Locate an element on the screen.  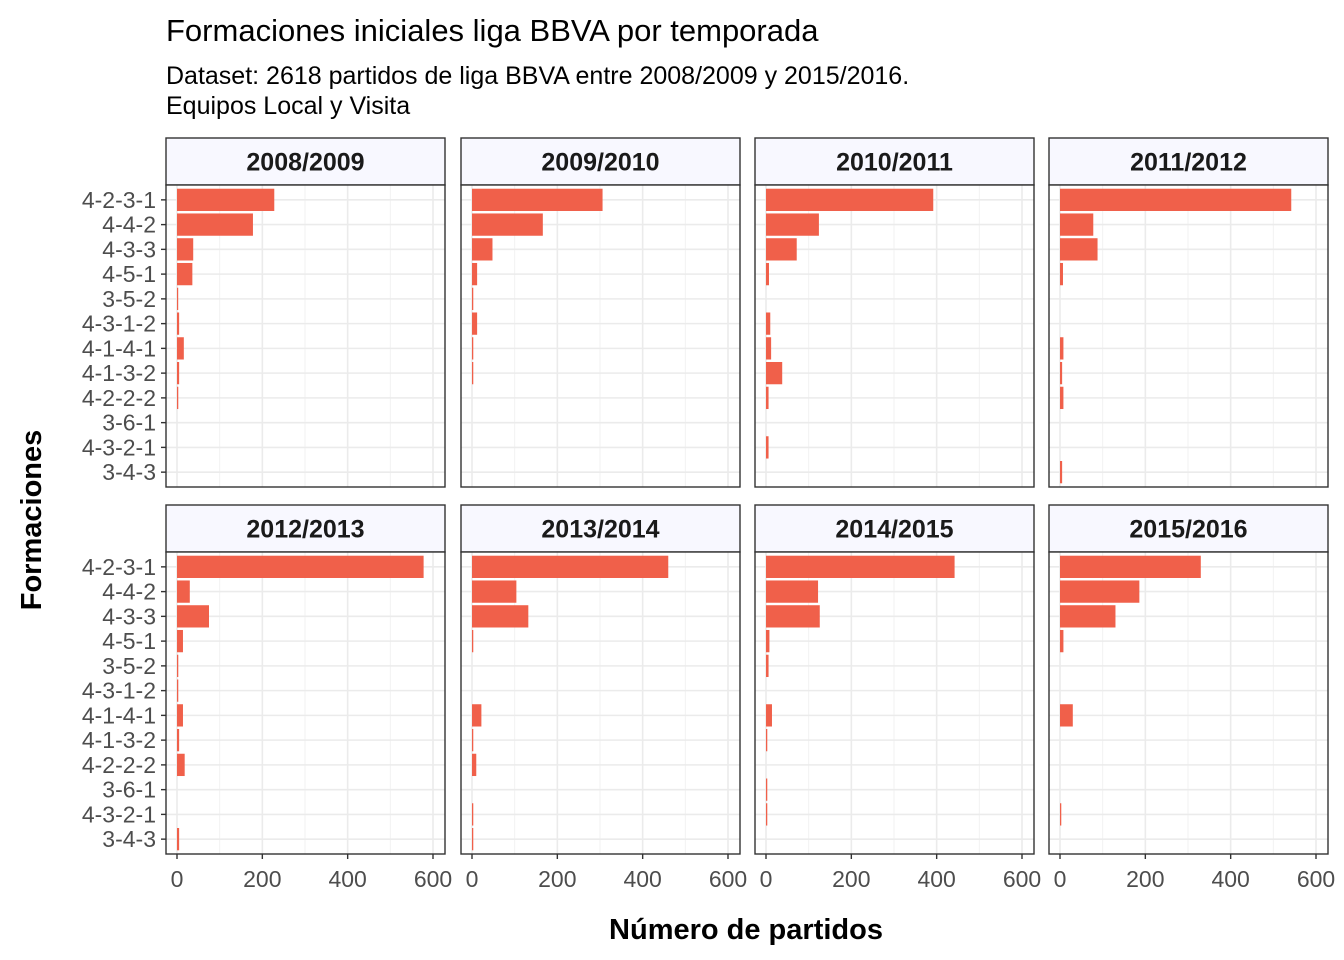
y-tick-label: 4-3-3 is located at coordinates (129, 249).